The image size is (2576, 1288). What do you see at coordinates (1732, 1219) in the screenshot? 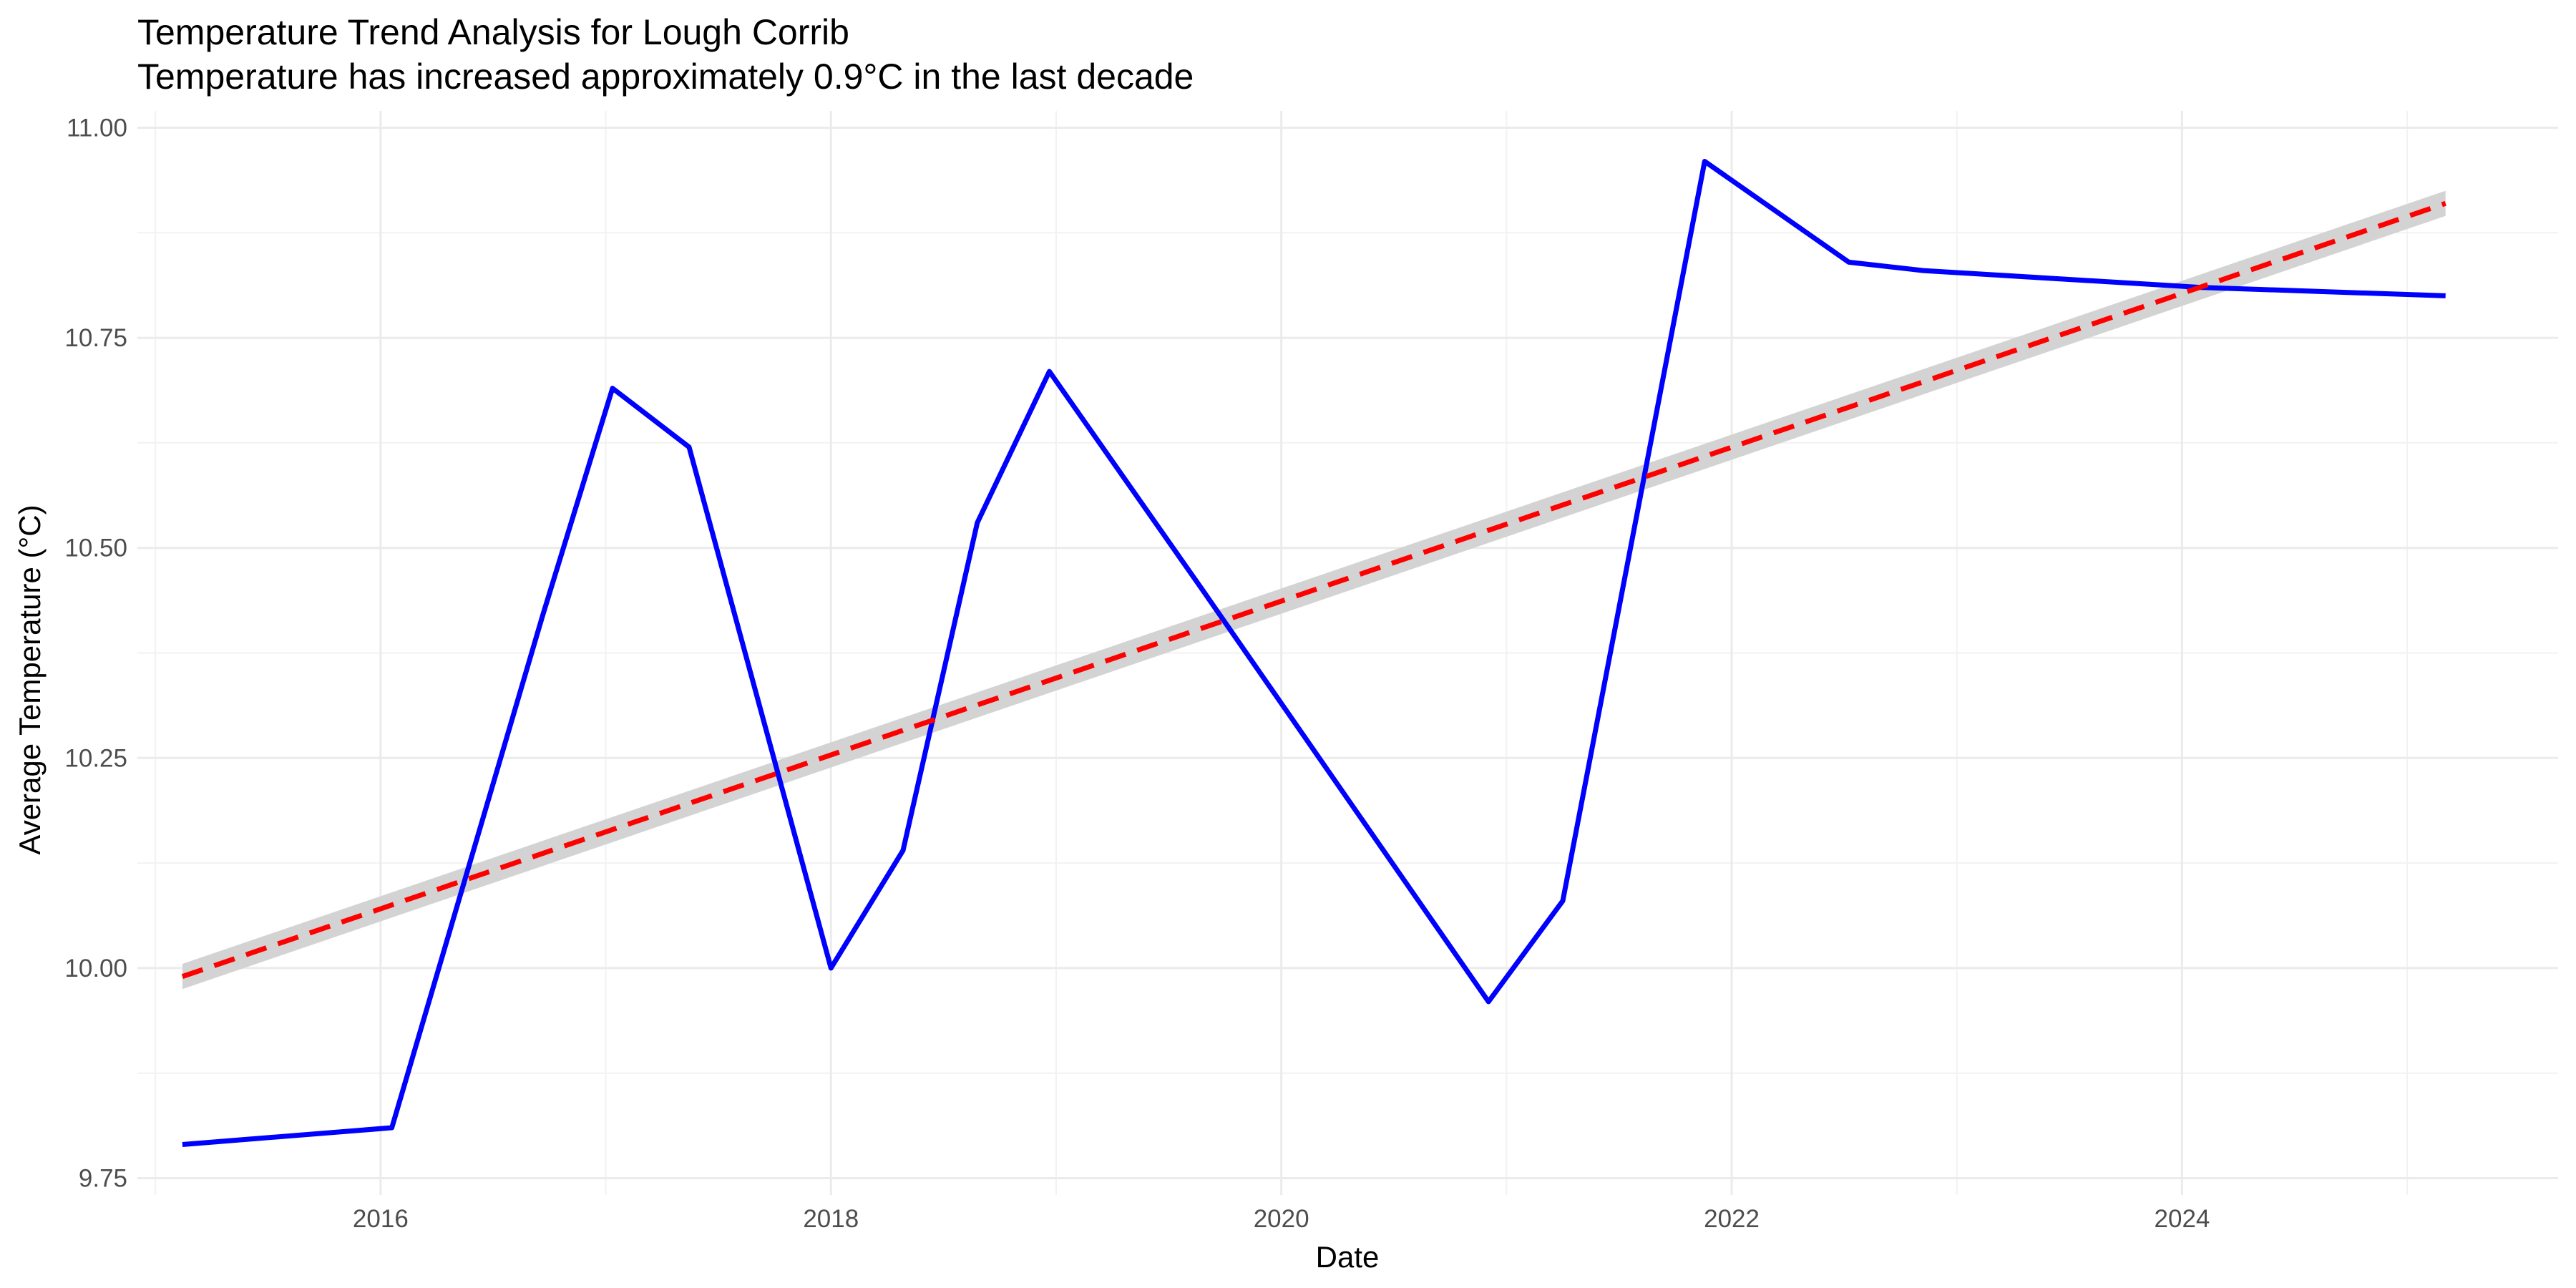
I see `x-tick-label: 2022` at bounding box center [1732, 1219].